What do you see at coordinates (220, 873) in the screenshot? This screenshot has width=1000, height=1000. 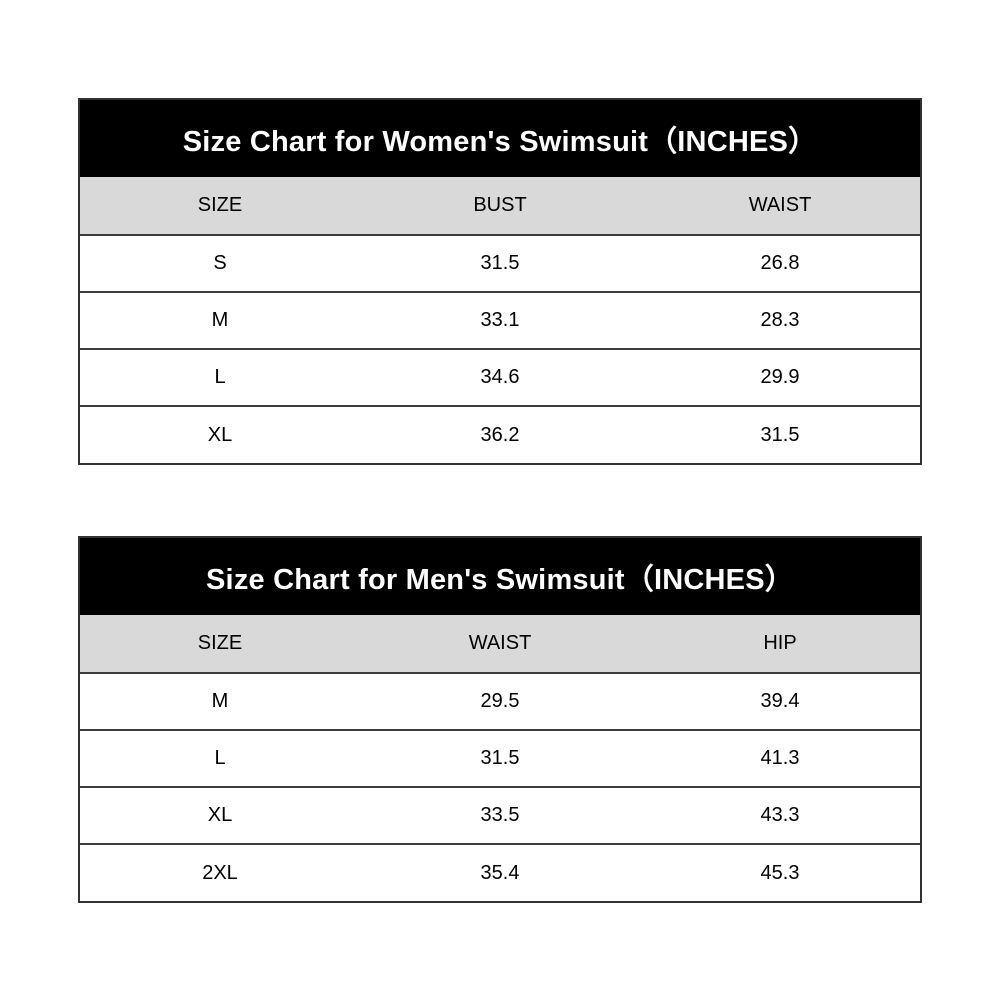 I see `size-cell: 2XL` at bounding box center [220, 873].